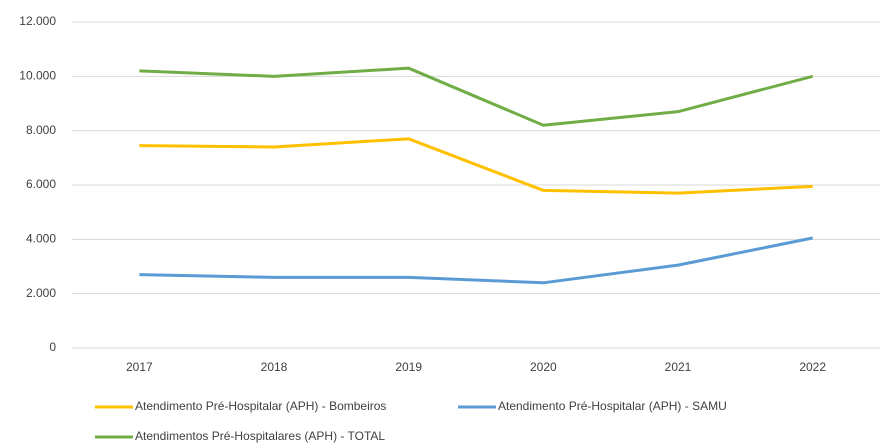  Describe the element at coordinates (41, 239) in the screenshot. I see `y-tick-label: 4.000` at that location.